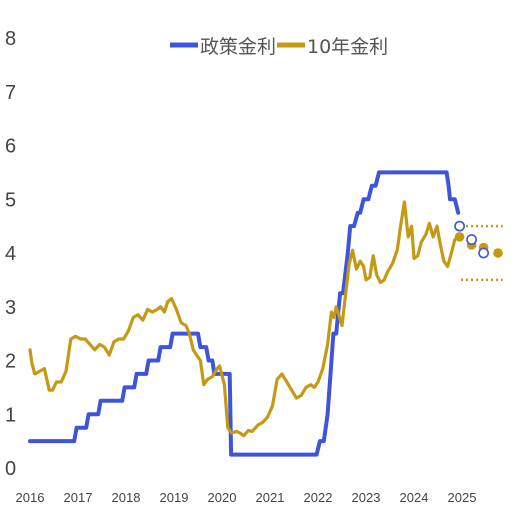 The width and height of the screenshot is (520, 520). I want to click on x-axis: 2016 2017 2018 2019 2020 2021 2022 2023 2024 2025, so click(246, 497).